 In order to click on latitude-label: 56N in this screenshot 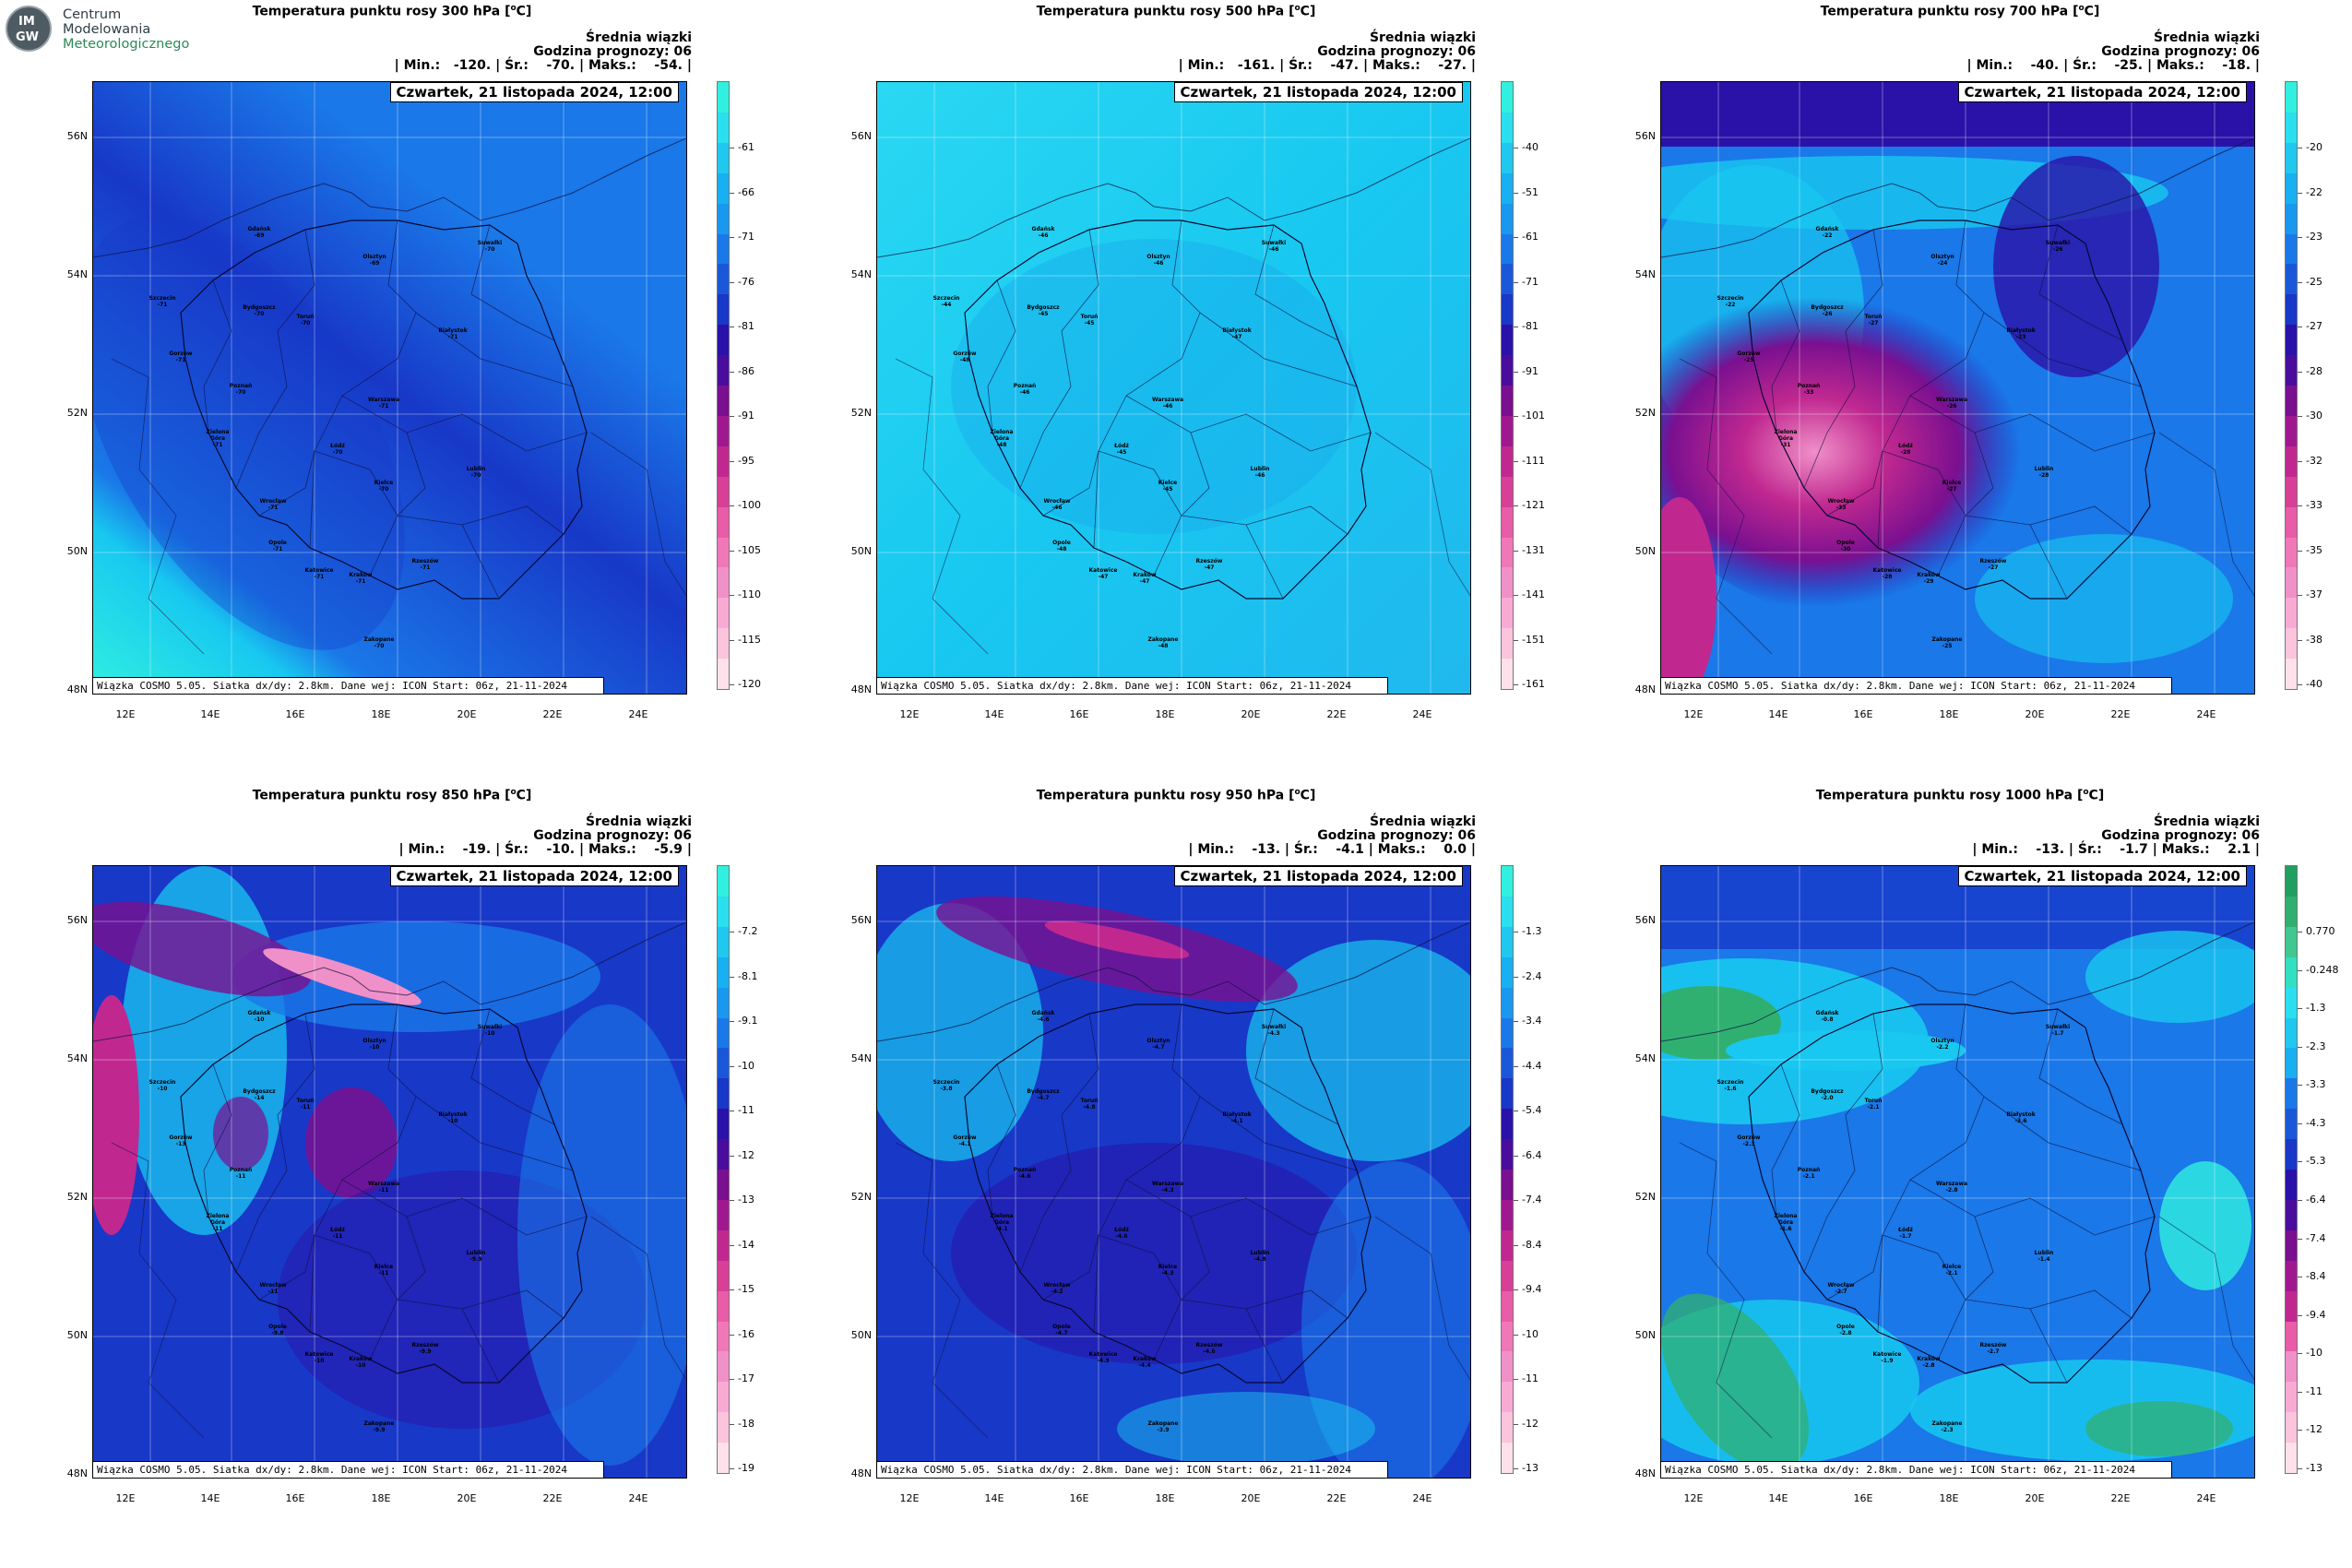, I will do `click(77, 920)`.